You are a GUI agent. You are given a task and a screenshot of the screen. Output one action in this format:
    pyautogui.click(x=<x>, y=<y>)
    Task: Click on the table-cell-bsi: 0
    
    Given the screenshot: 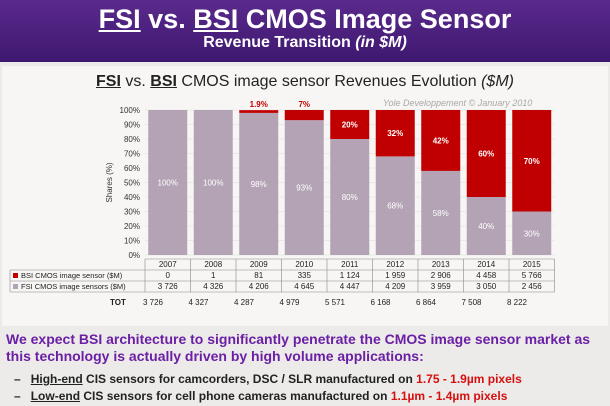 What is the action you would take?
    pyautogui.click(x=168, y=275)
    